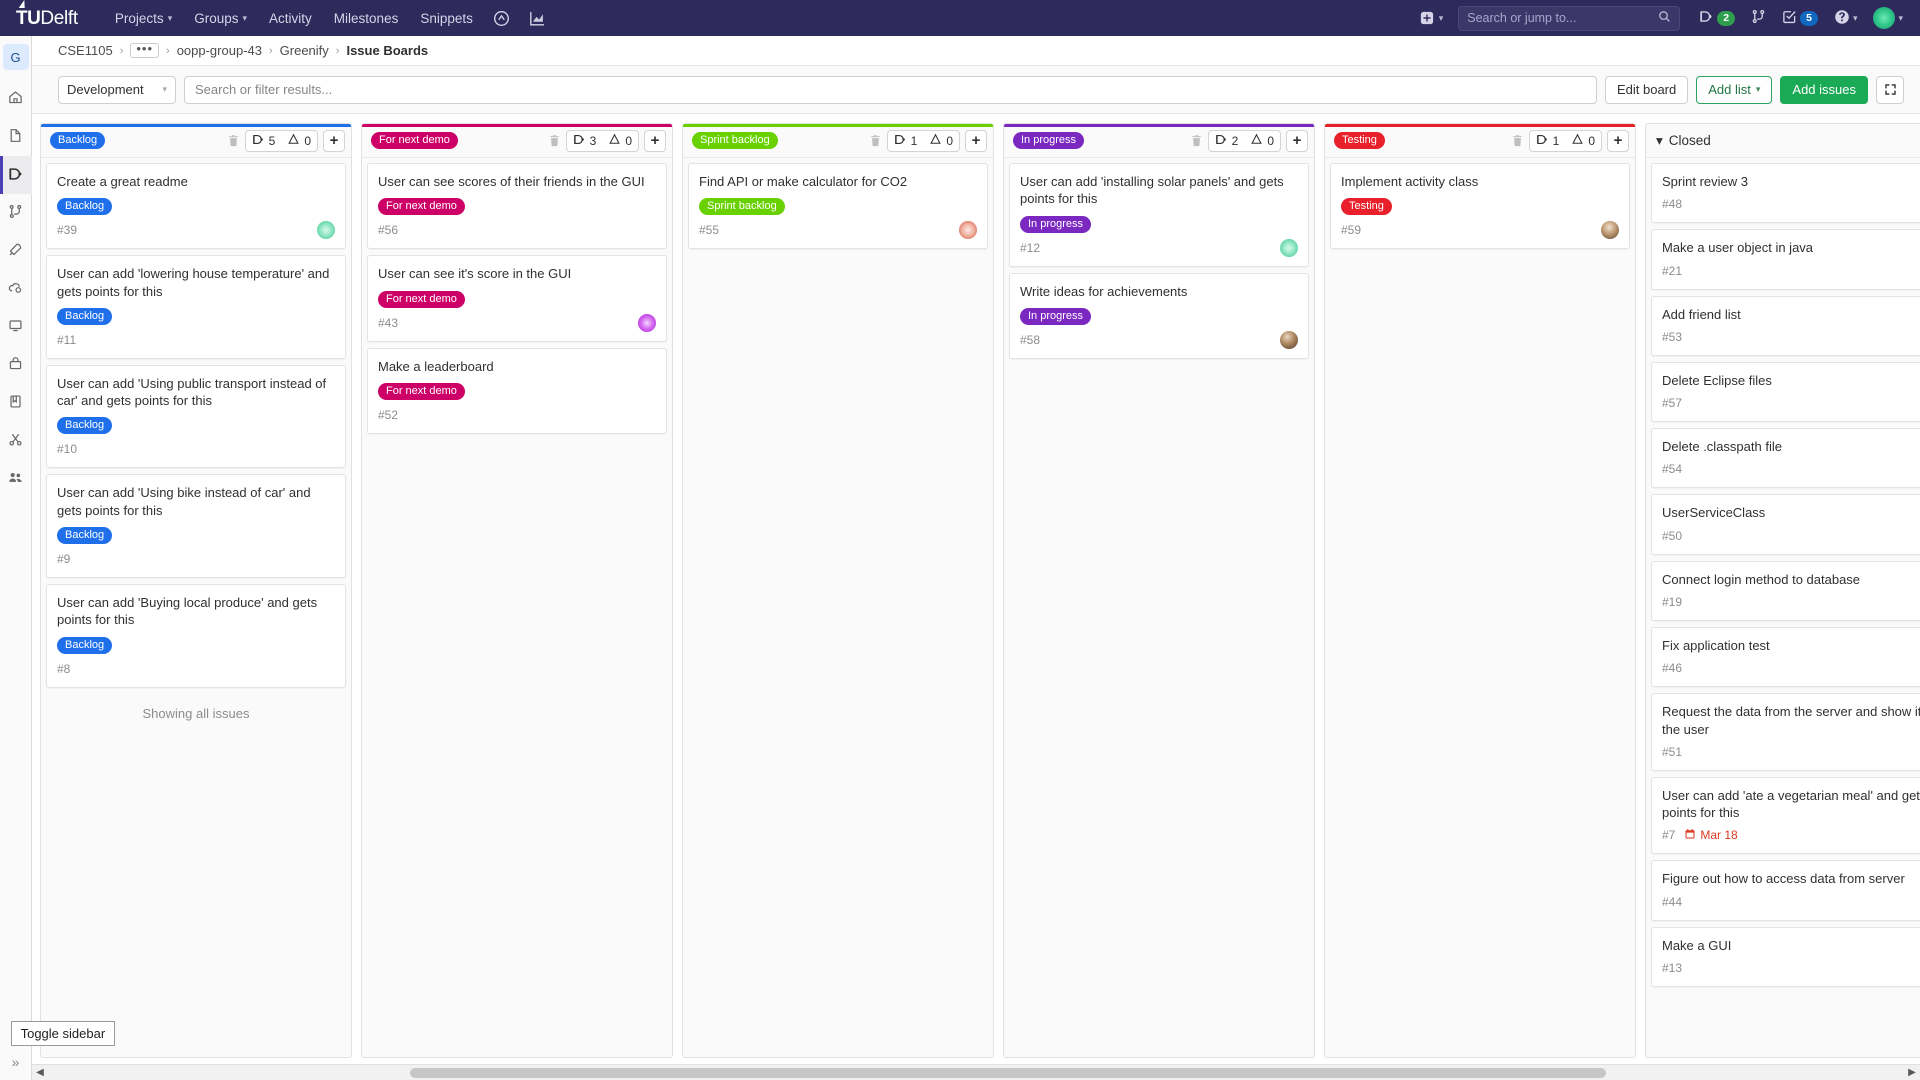  Describe the element at coordinates (196, 206) in the screenshot. I see `issue-card: Create a great readme Backlog #39` at that location.